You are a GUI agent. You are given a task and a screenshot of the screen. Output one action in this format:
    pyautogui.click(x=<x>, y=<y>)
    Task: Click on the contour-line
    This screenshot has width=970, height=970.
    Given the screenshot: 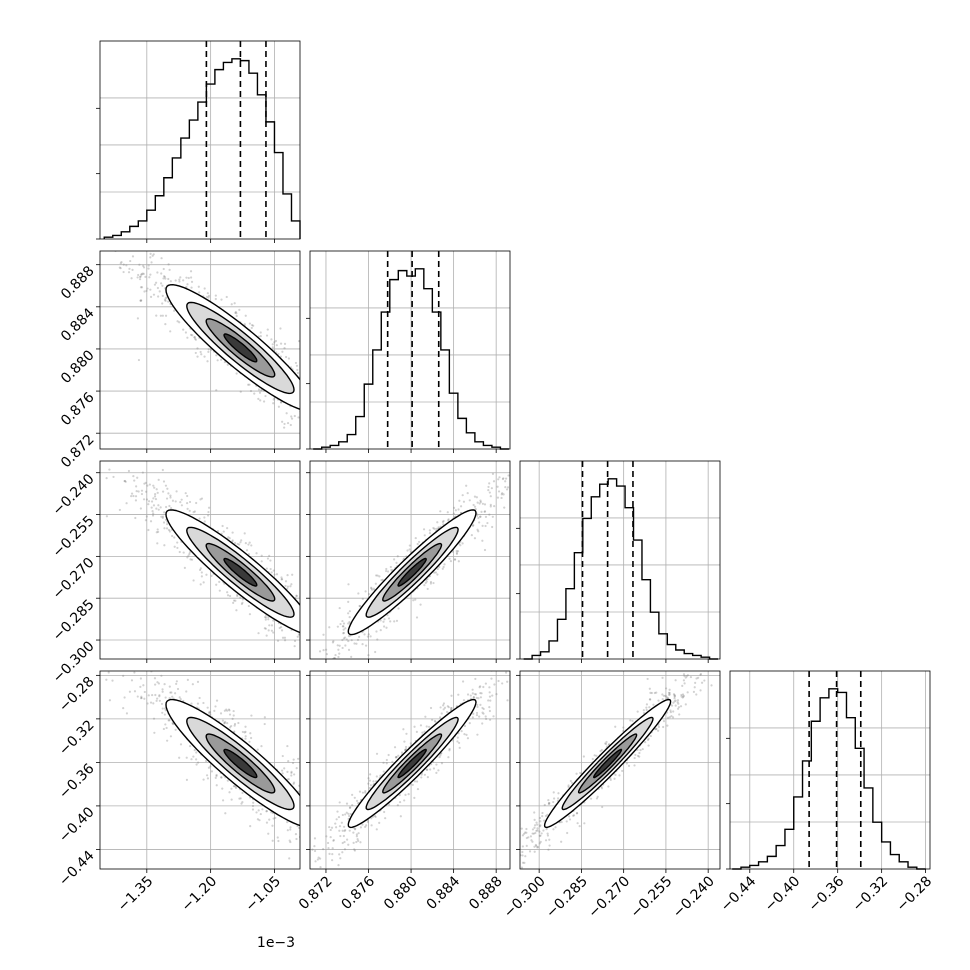 What is the action you would take?
    pyautogui.click(x=240, y=763)
    